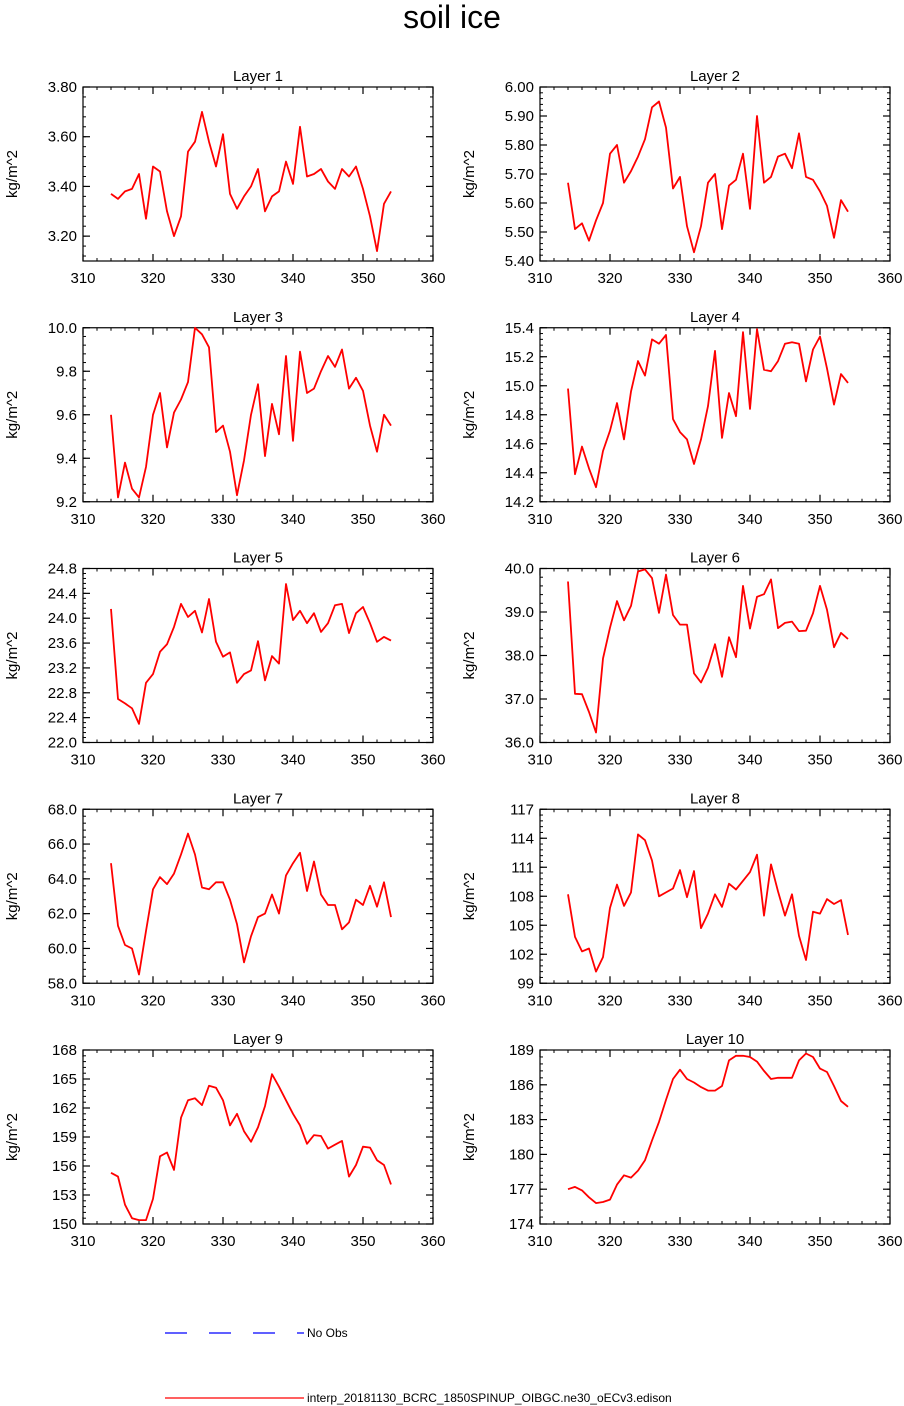 The image size is (904, 1406). I want to click on y-tick-label: 14.6, so click(519, 444).